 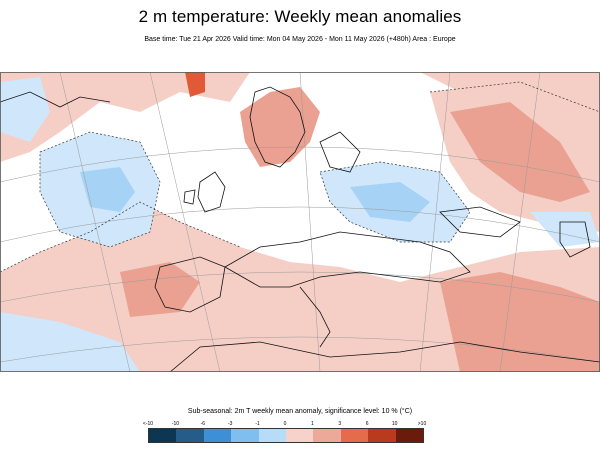 What do you see at coordinates (25, 109) in the screenshot?
I see `cold-region-north-west` at bounding box center [25, 109].